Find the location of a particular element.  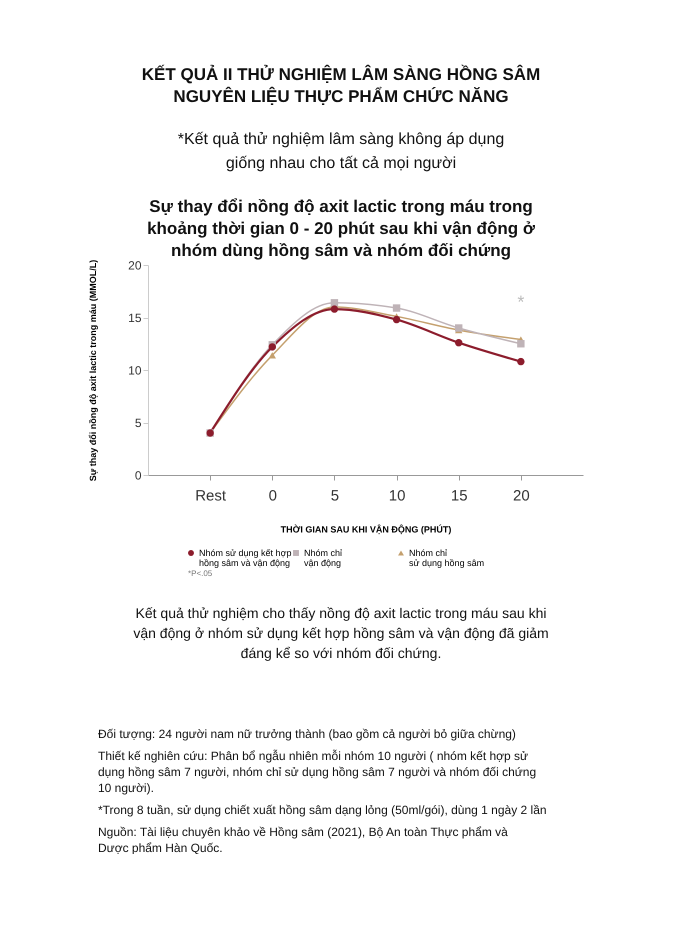

y-tick-label: 10 is located at coordinates (135, 371).